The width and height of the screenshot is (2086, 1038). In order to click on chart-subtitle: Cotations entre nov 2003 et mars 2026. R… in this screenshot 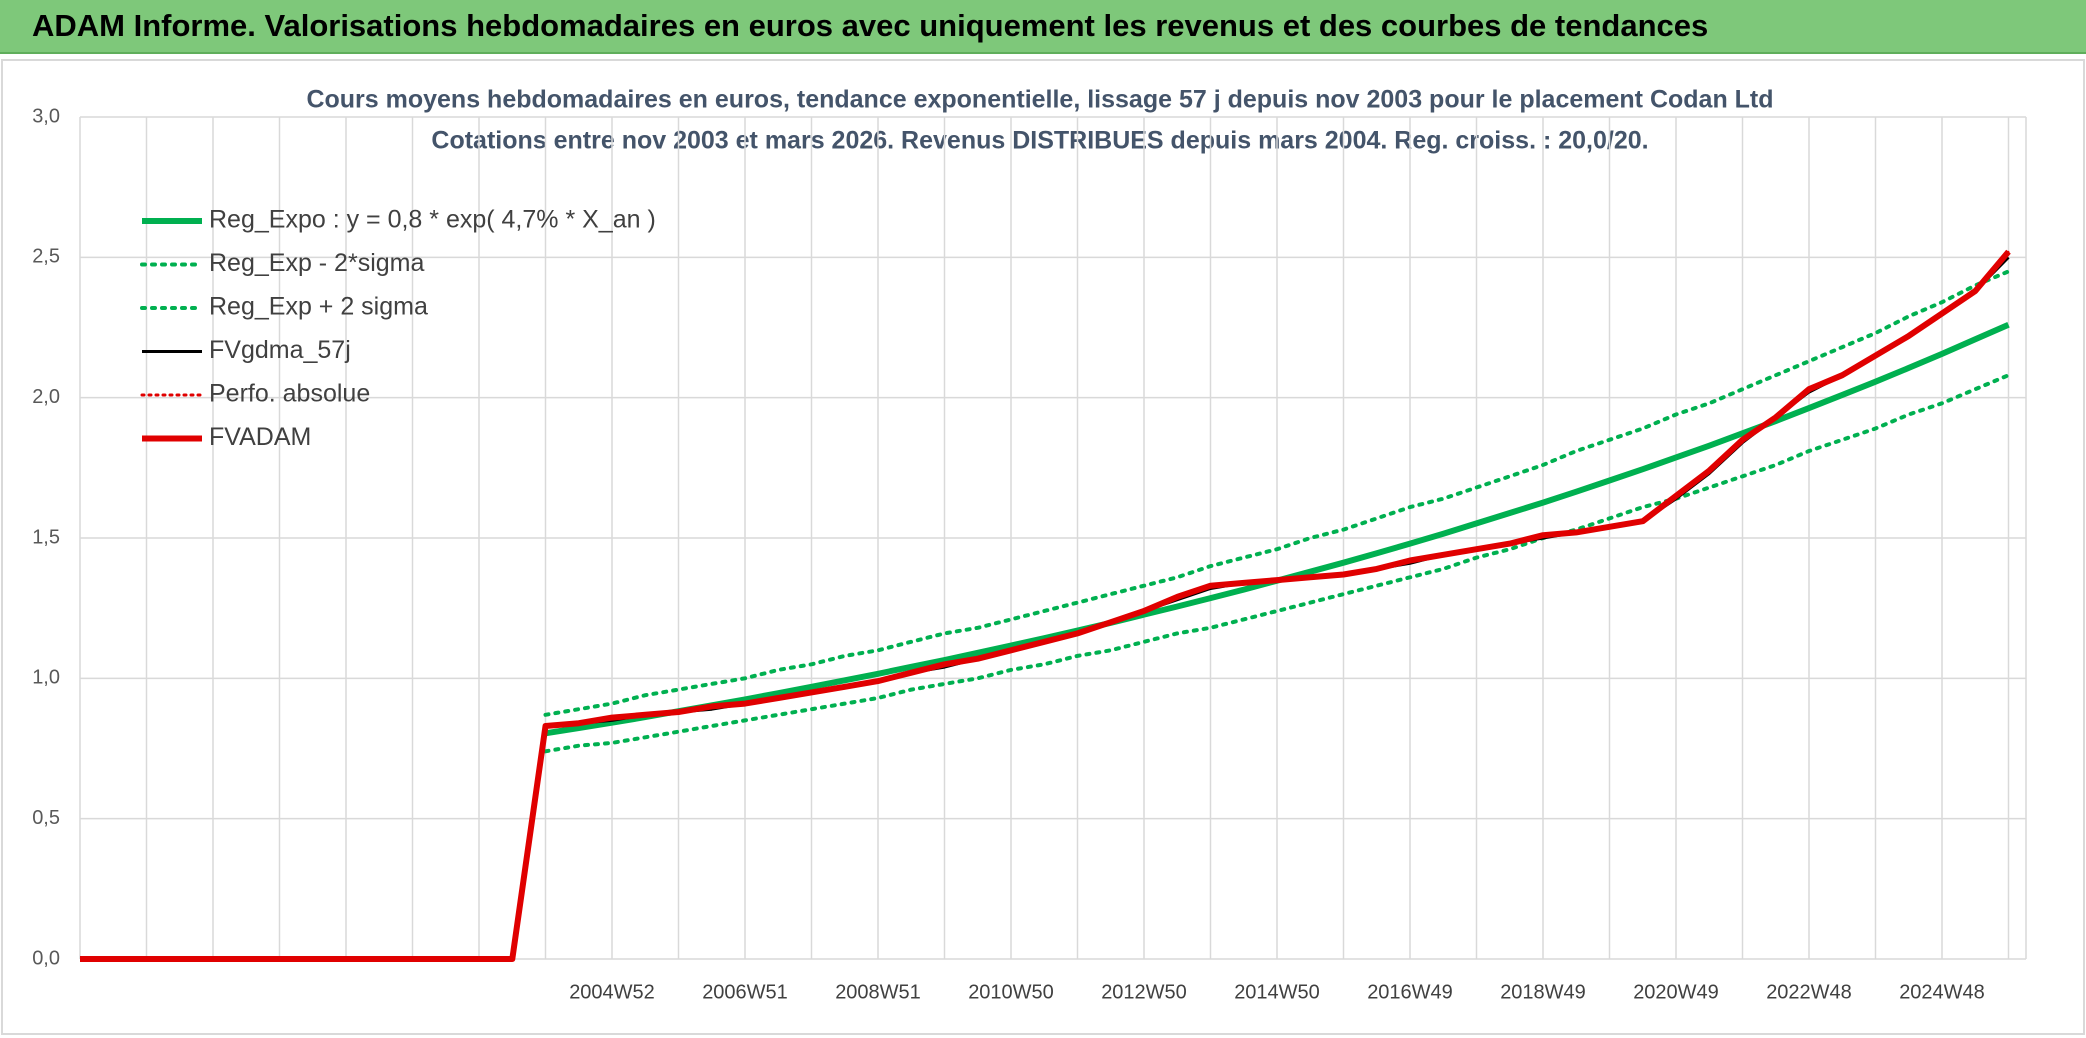, I will do `click(1039, 141)`.